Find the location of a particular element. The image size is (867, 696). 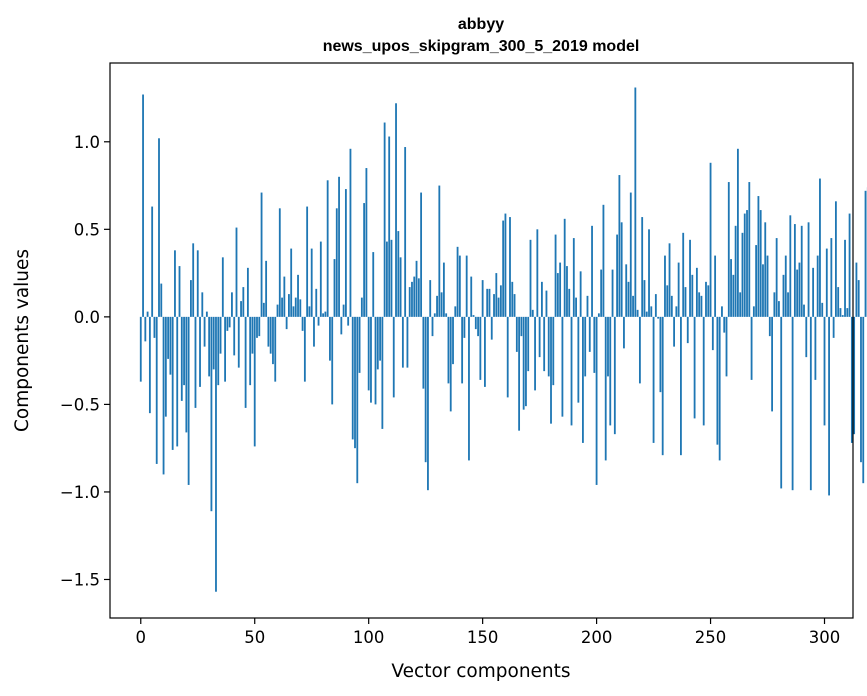

x-tick-label: 50 is located at coordinates (254, 637).